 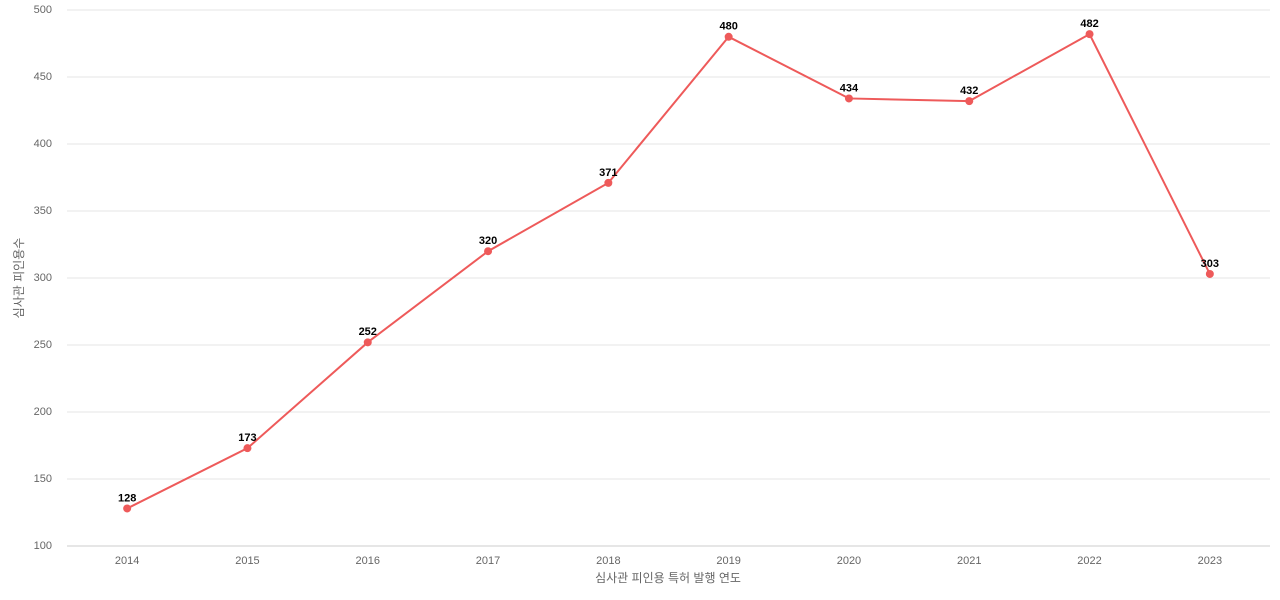 I want to click on x-tick-label: 2021, so click(x=969, y=561).